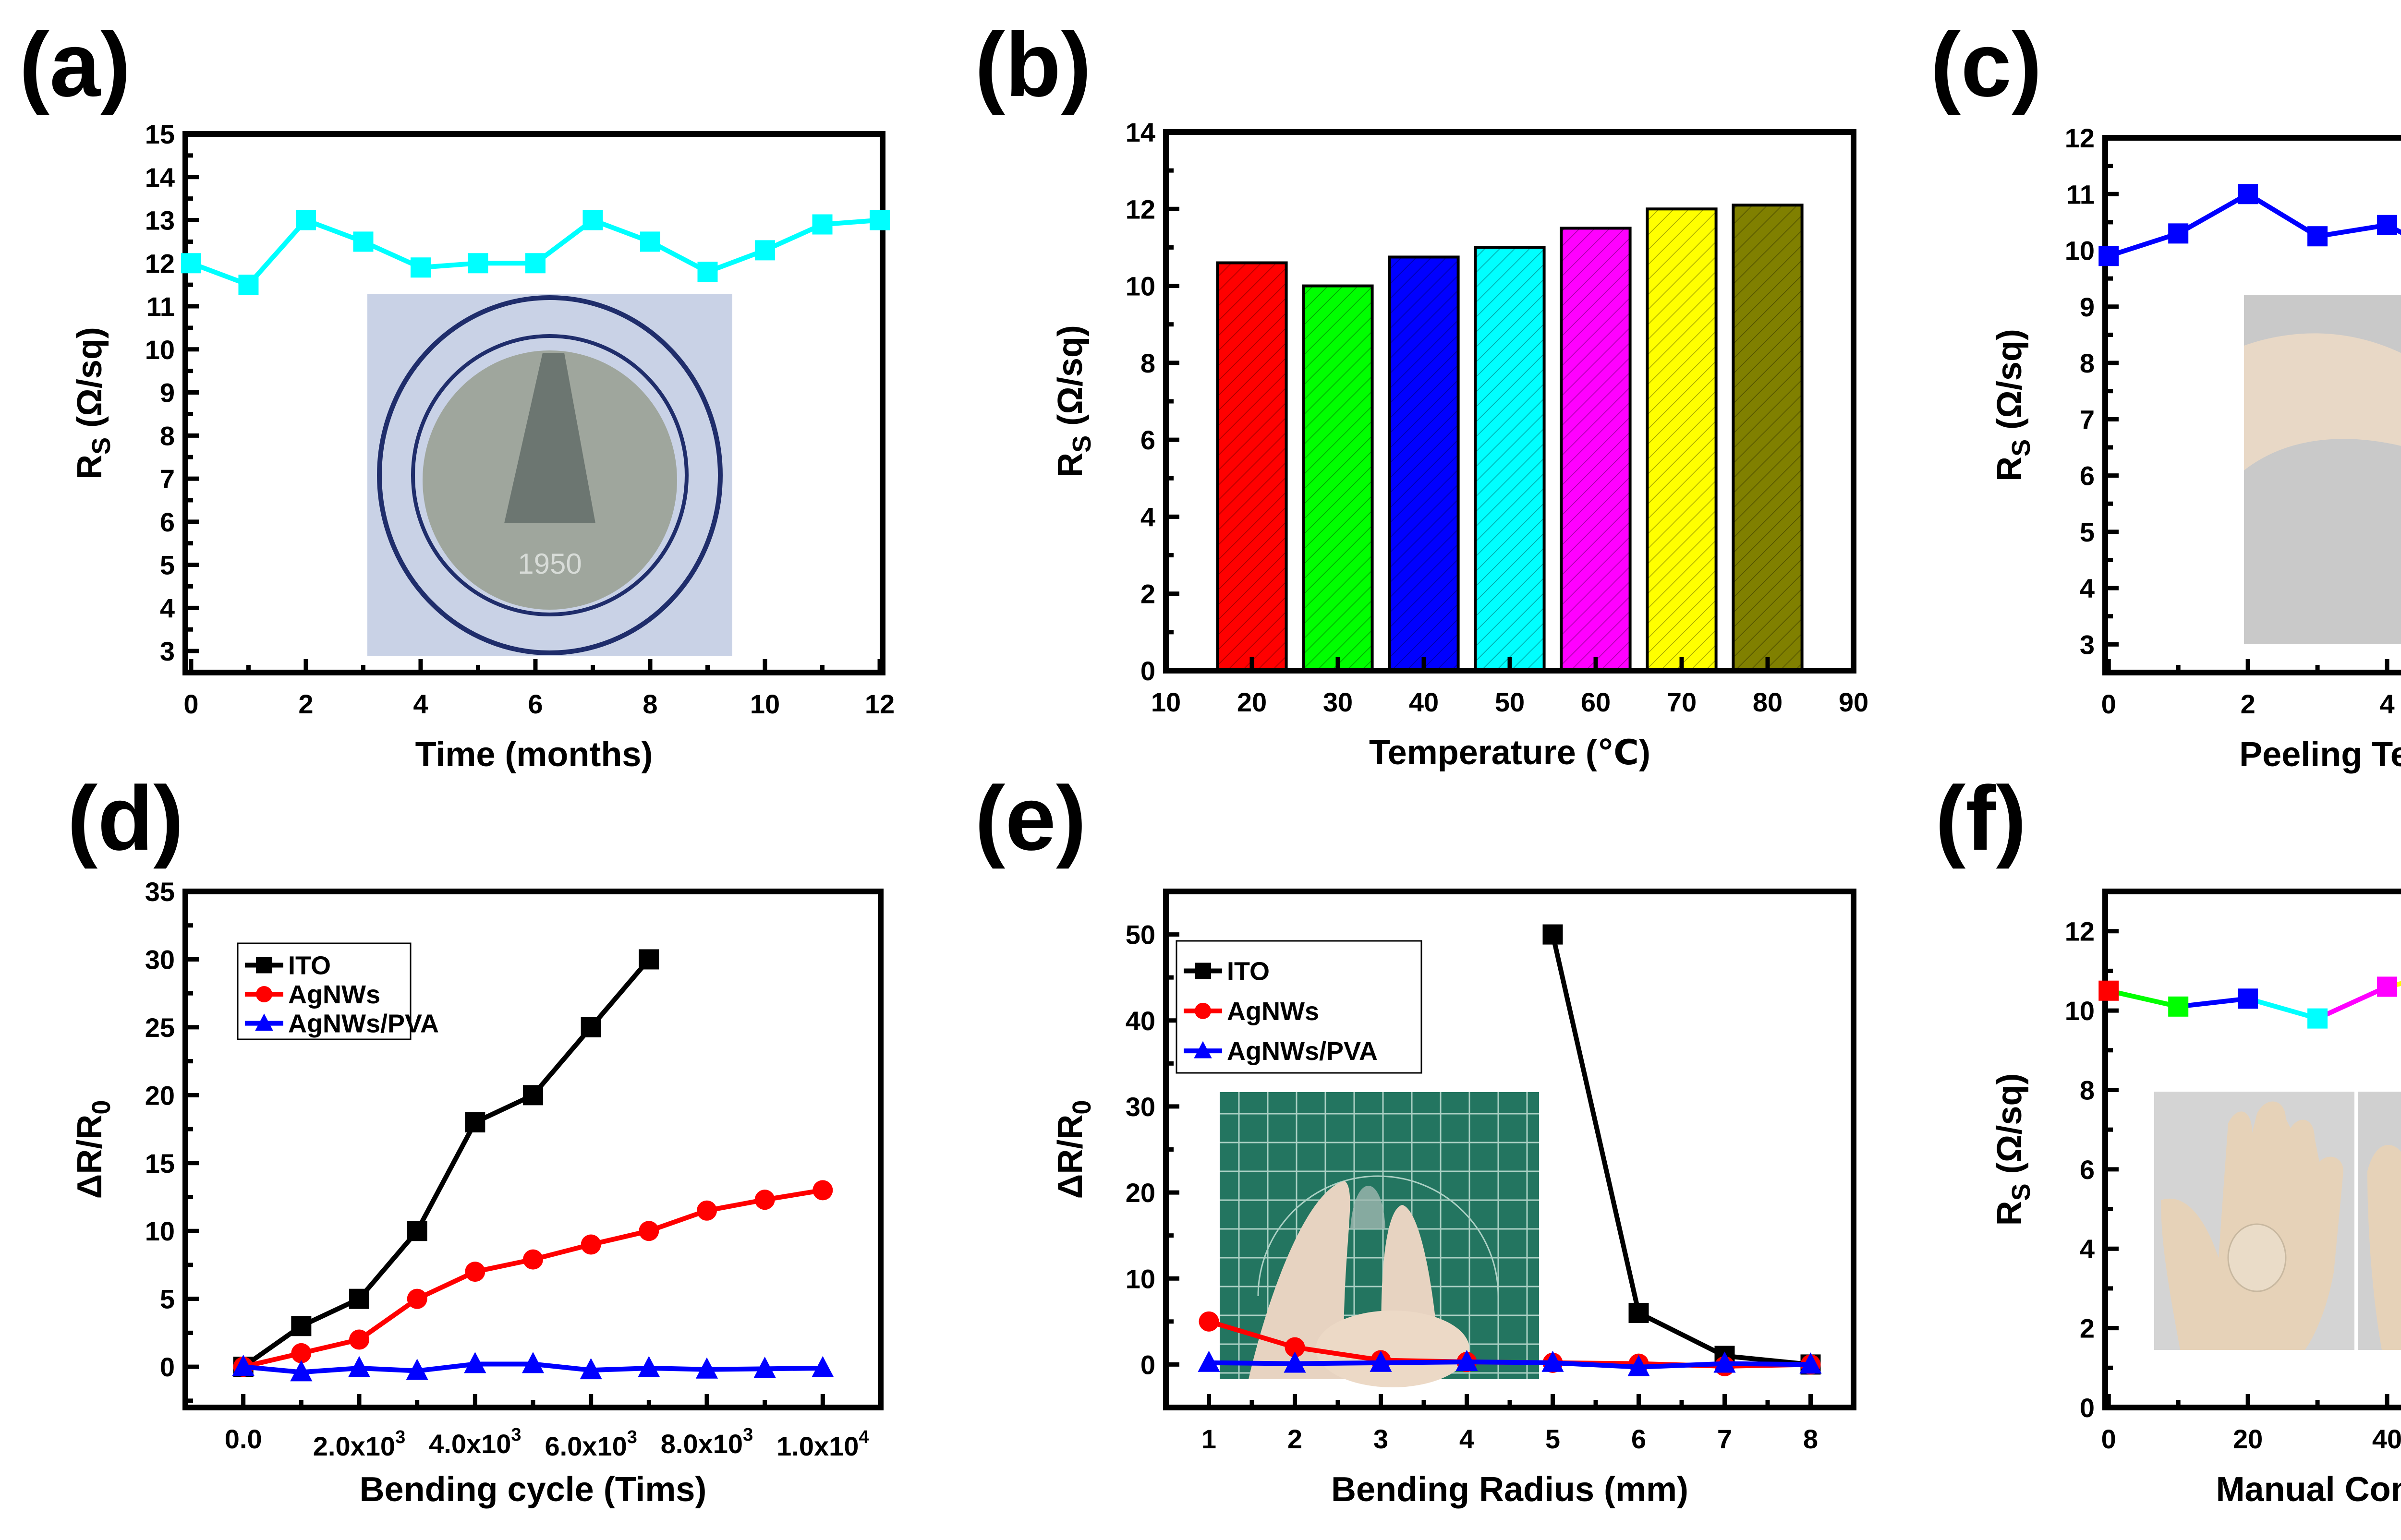 The width and height of the screenshot is (2401, 1540). What do you see at coordinates (822, 1444) in the screenshot?
I see `x-tick-label: 1.0x10⁴` at bounding box center [822, 1444].